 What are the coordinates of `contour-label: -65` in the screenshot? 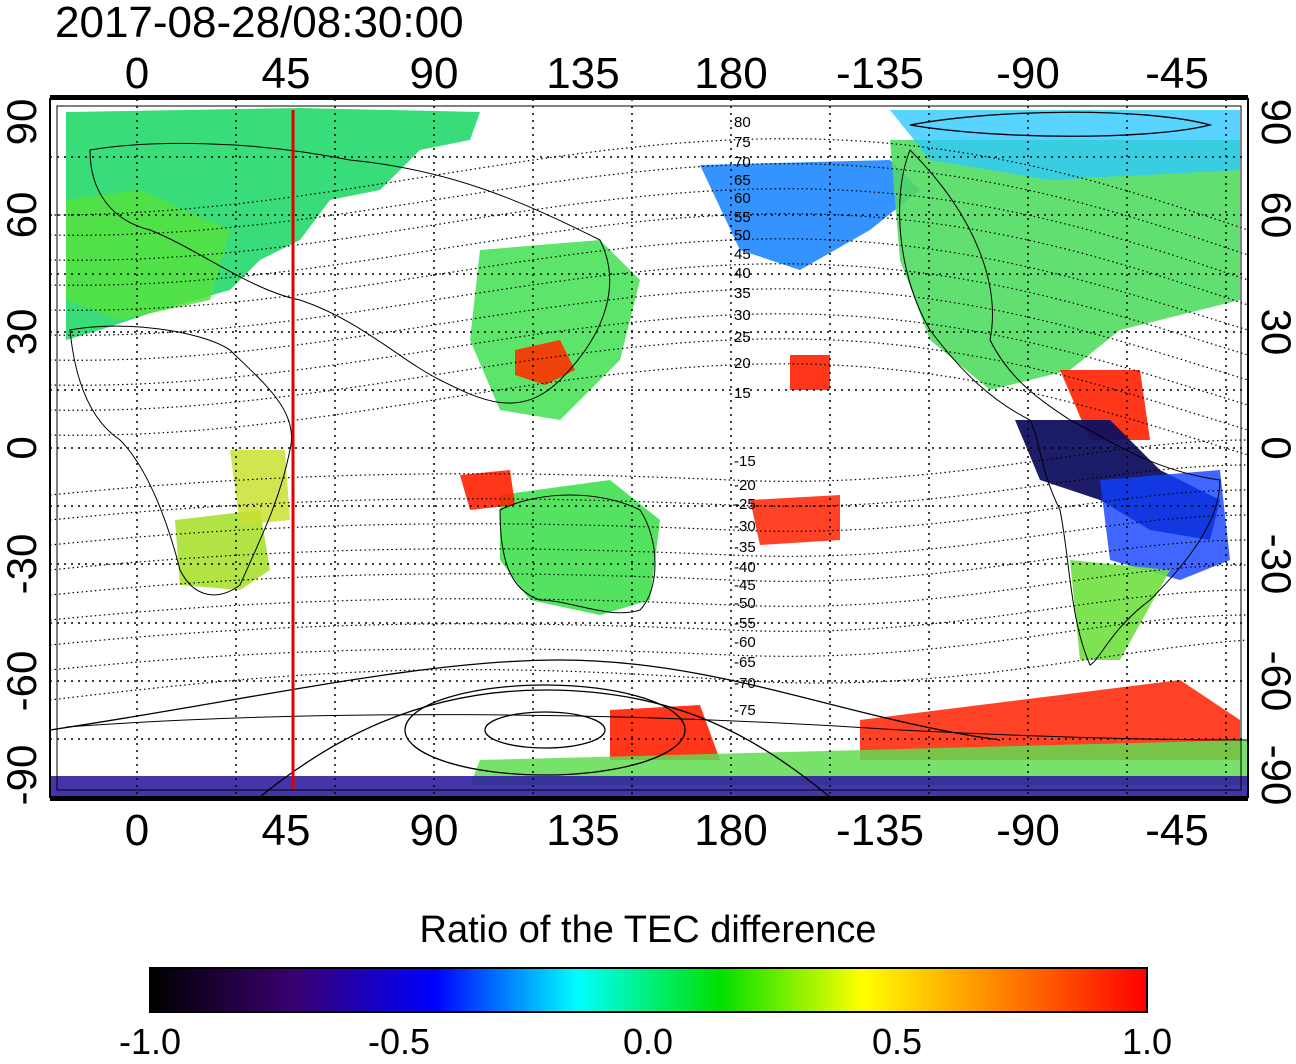 It's located at (745, 662).